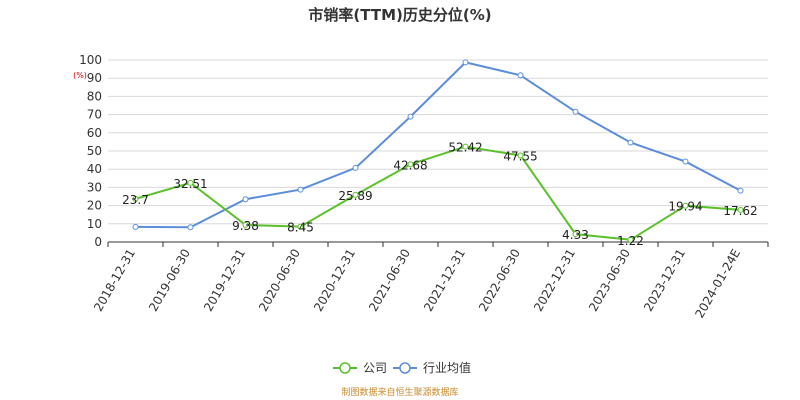 Image resolution: width=800 pixels, height=400 pixels. I want to click on data-label: 8.45, so click(300, 228).